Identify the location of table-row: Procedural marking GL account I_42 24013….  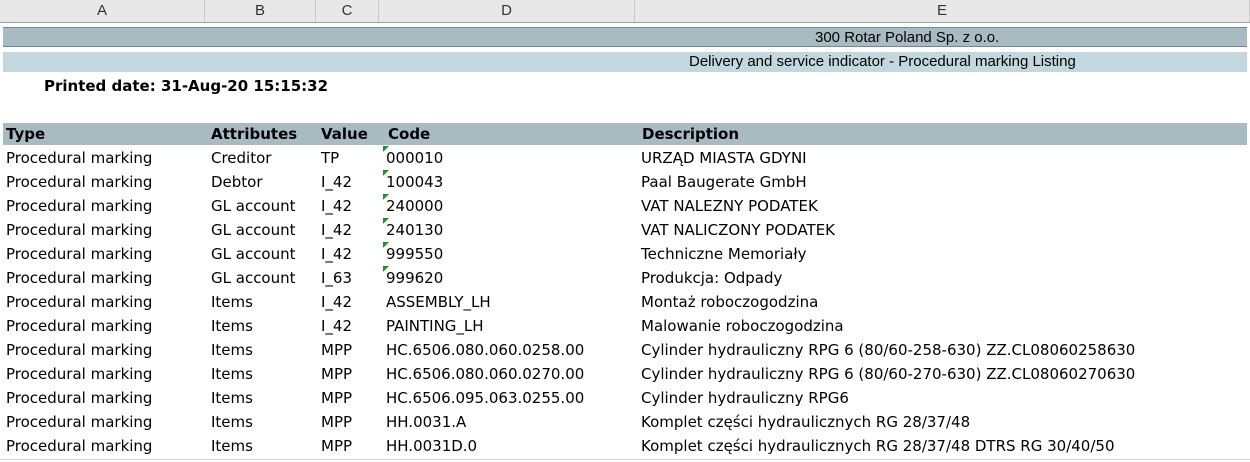
(625, 230).